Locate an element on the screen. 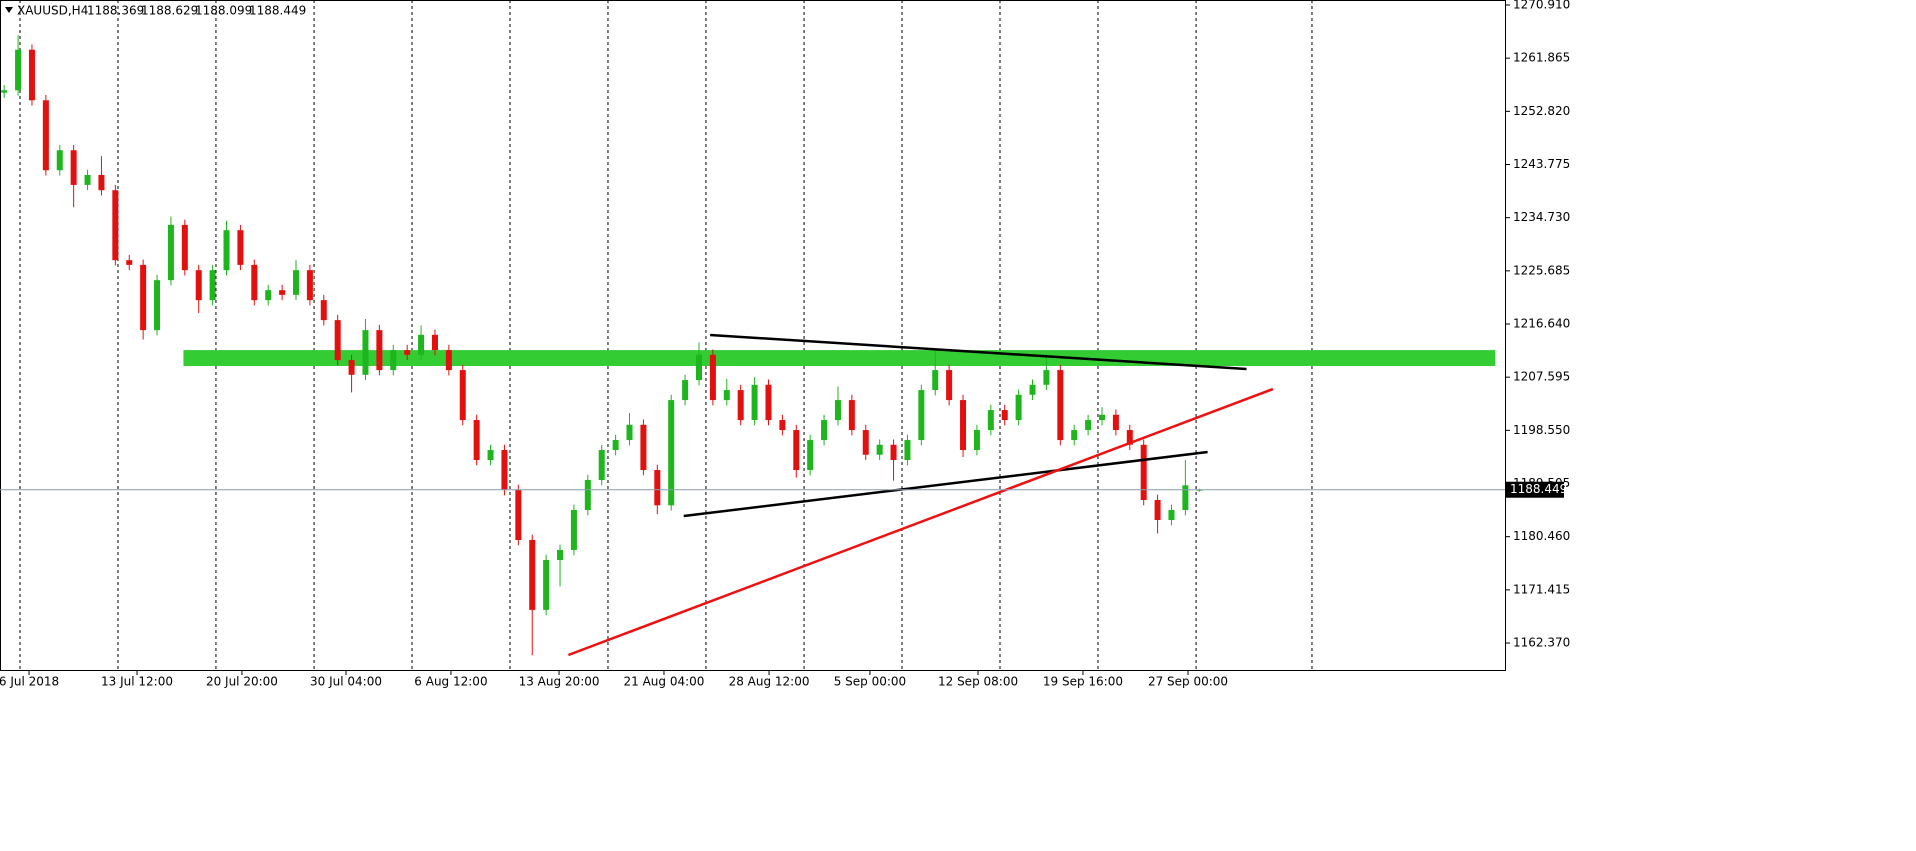 Image resolution: width=1916 pixels, height=851 pixels. ohlc-low: 1188.099 is located at coordinates (223, 11).